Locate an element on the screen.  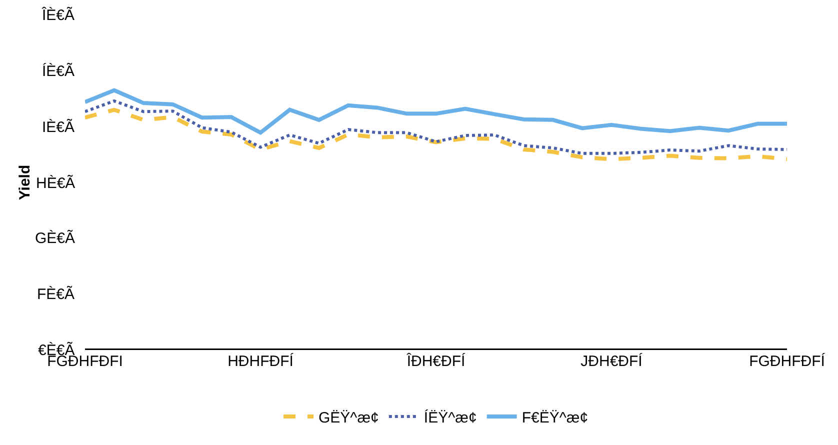
text: HÈ€Ã is located at coordinates (56, 183).